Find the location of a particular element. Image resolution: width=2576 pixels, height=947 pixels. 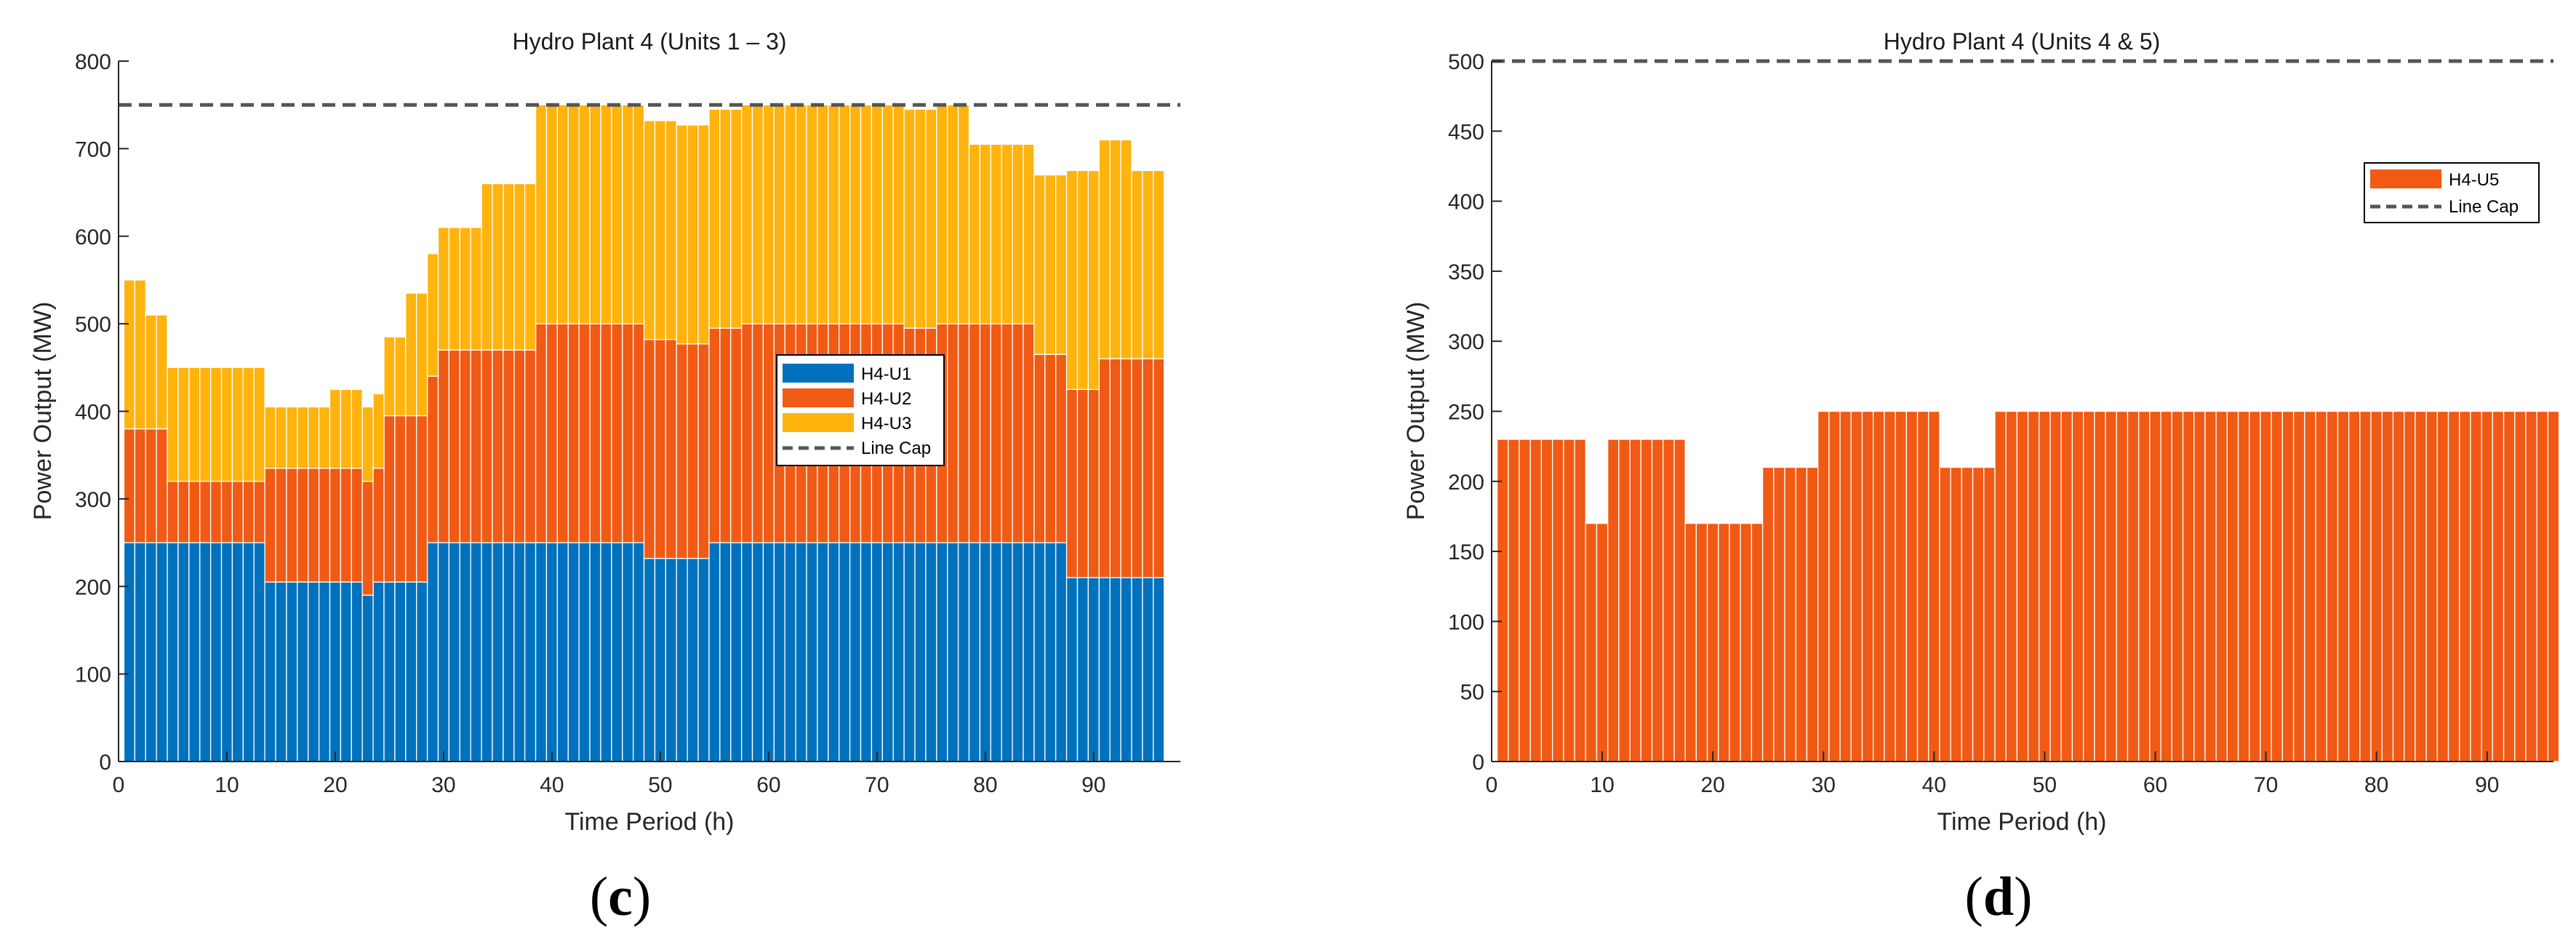

y-tick-label-d-350: 350 is located at coordinates (1466, 272).